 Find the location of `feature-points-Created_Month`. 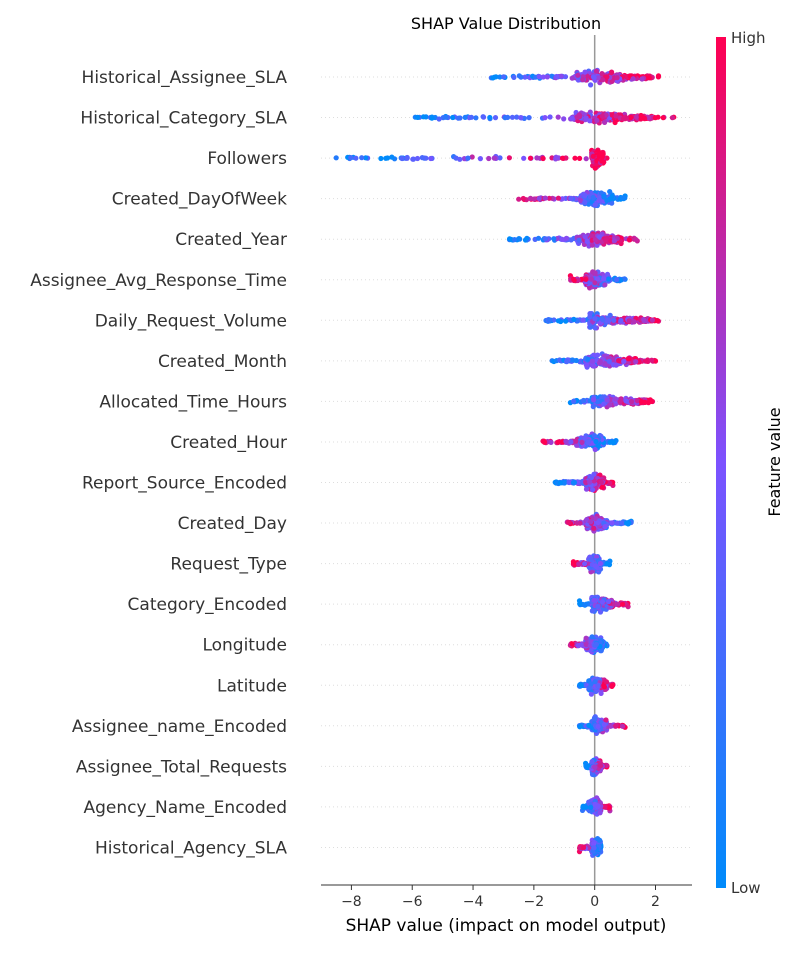

feature-points-Created_Month is located at coordinates (604, 360).